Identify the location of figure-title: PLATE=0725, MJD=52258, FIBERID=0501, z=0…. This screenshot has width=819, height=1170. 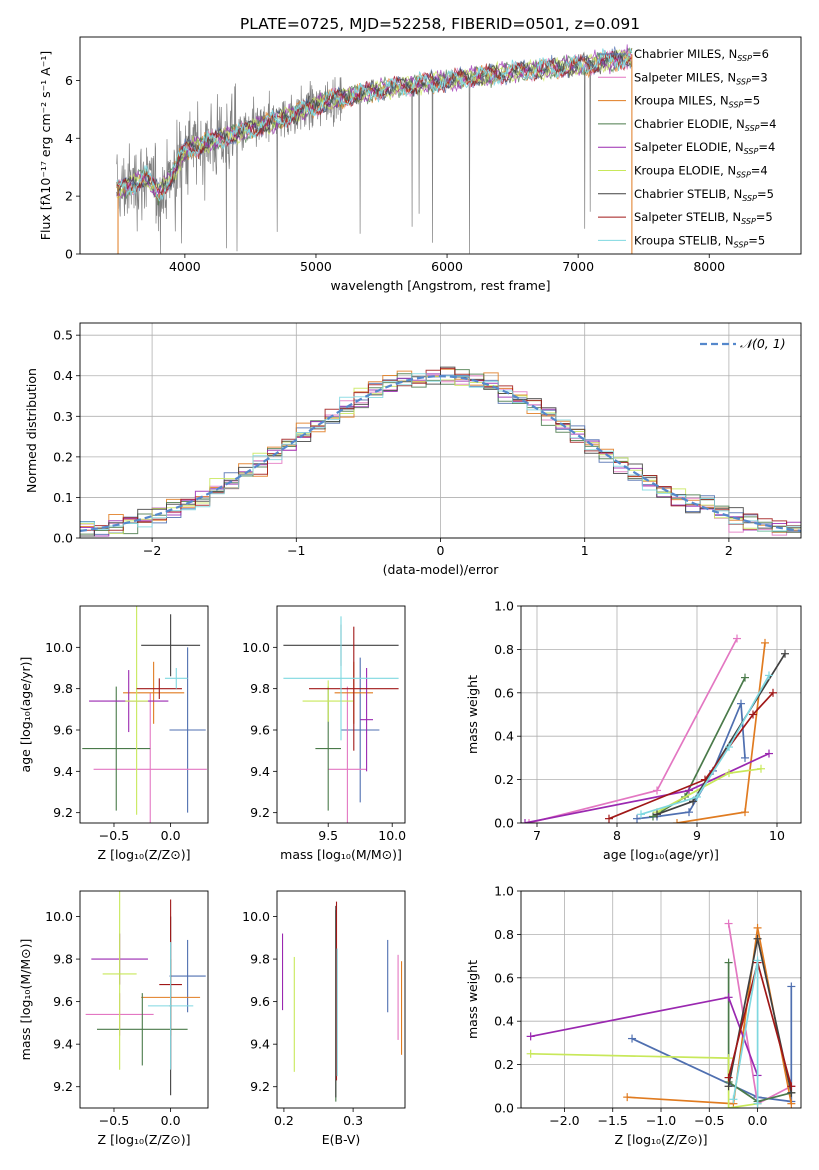
(440, 24).